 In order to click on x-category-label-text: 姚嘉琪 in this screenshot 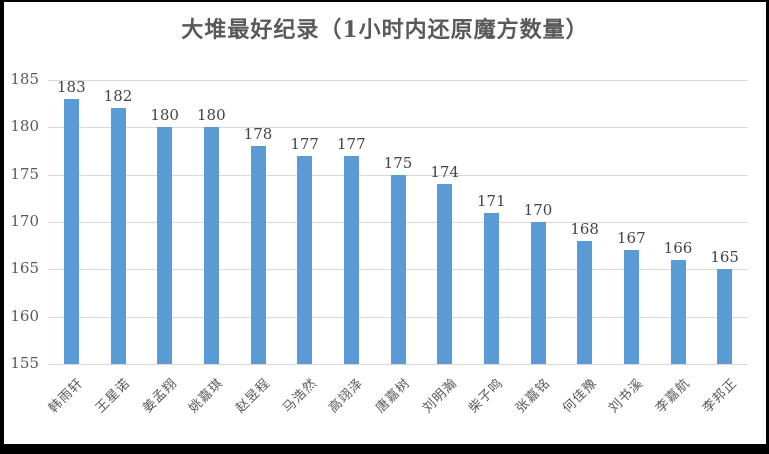, I will do `click(206, 396)`.